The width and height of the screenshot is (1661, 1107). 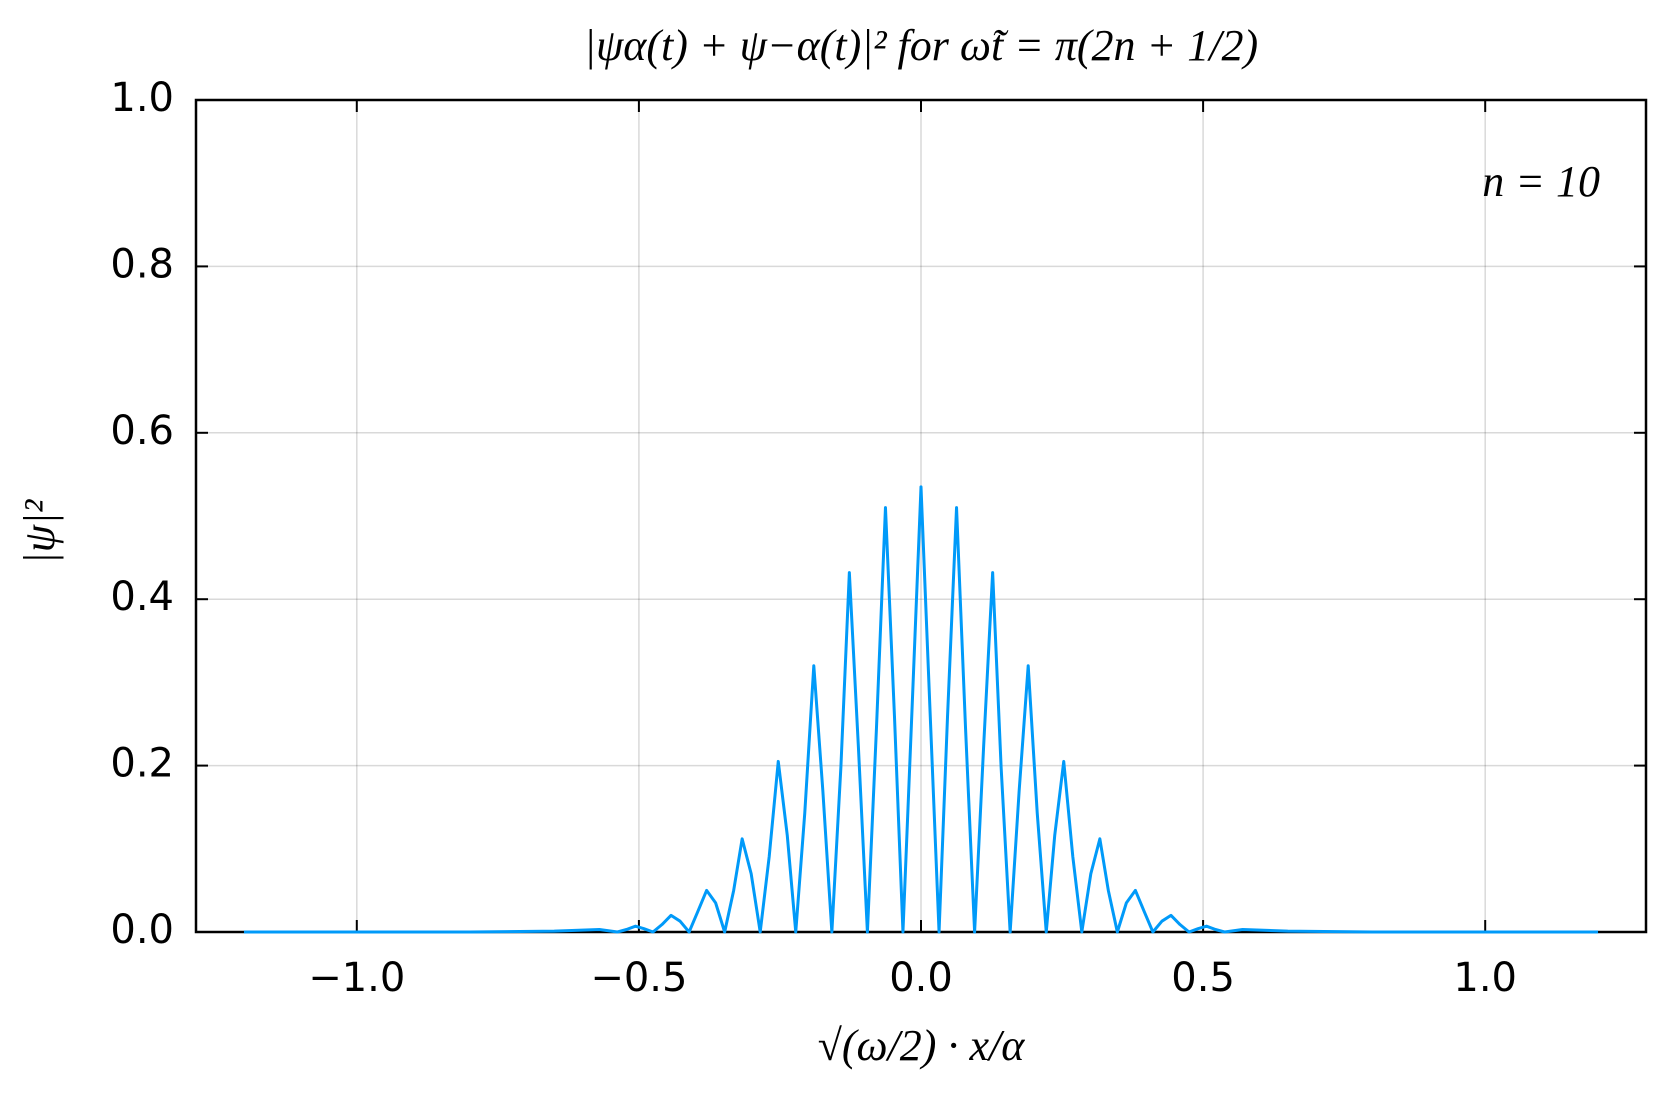 I want to click on x-tick-label: −0.5, so click(x=638, y=978).